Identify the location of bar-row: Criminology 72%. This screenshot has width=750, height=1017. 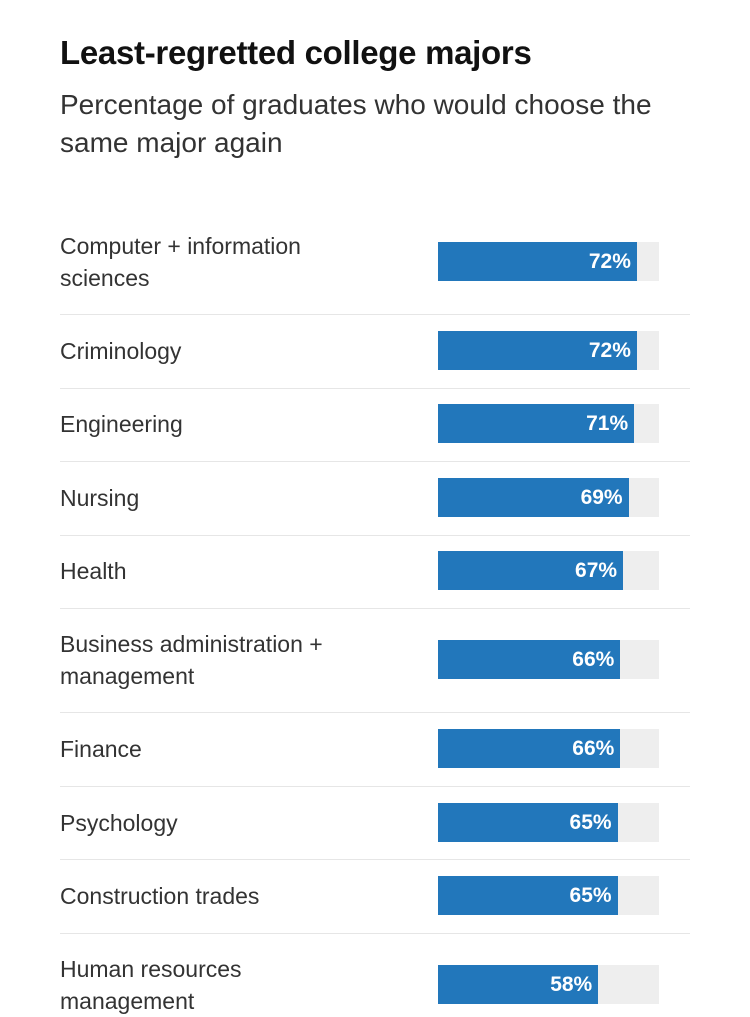
(375, 351).